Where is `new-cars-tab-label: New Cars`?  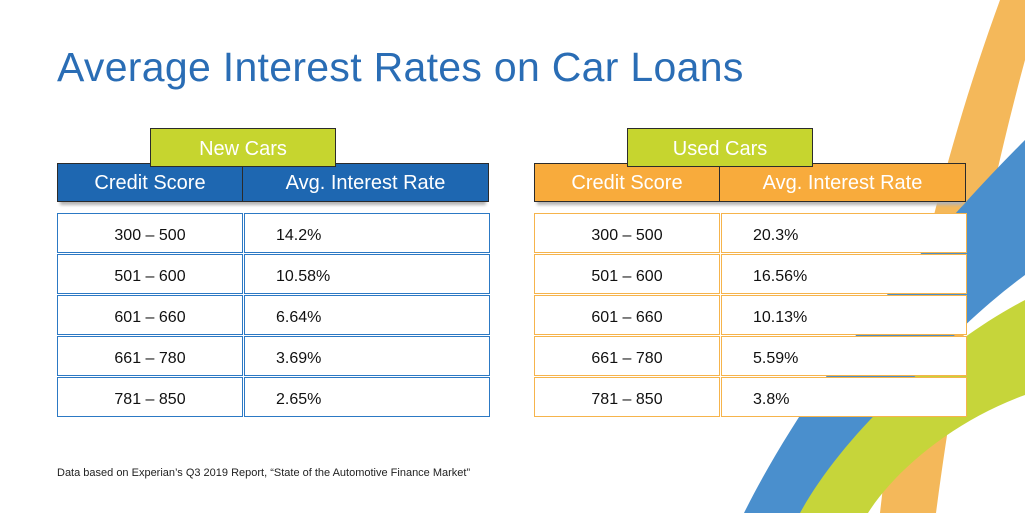 new-cars-tab-label: New Cars is located at coordinates (243, 147).